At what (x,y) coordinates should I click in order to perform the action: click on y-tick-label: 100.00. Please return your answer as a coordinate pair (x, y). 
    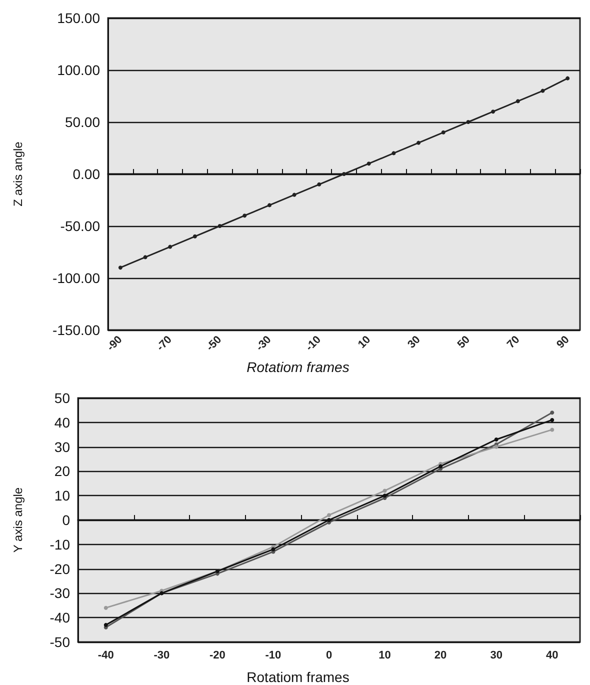
    Looking at the image, I should click on (78, 70).